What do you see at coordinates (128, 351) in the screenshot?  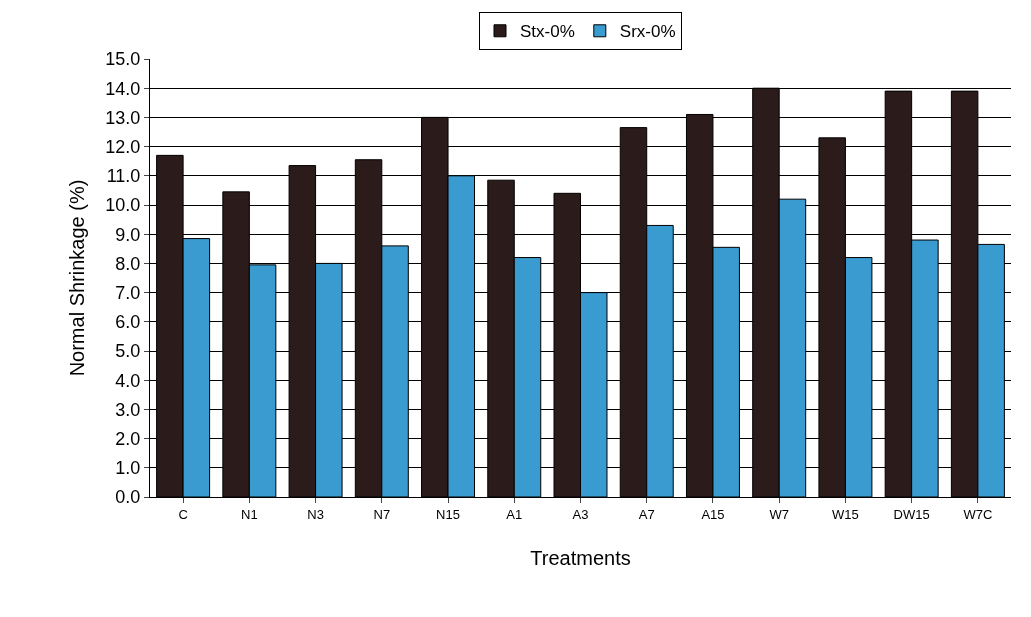 I see `y-tick-label: 5.0` at bounding box center [128, 351].